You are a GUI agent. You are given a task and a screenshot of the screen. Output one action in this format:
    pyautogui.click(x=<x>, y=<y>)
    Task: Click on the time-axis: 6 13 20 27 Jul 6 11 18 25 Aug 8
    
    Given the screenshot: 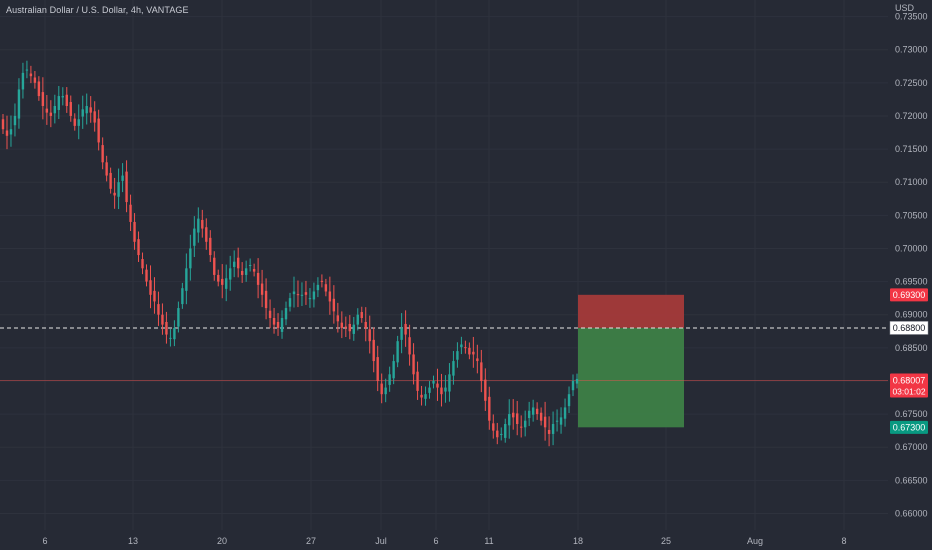 What is the action you would take?
    pyautogui.click(x=444, y=541)
    